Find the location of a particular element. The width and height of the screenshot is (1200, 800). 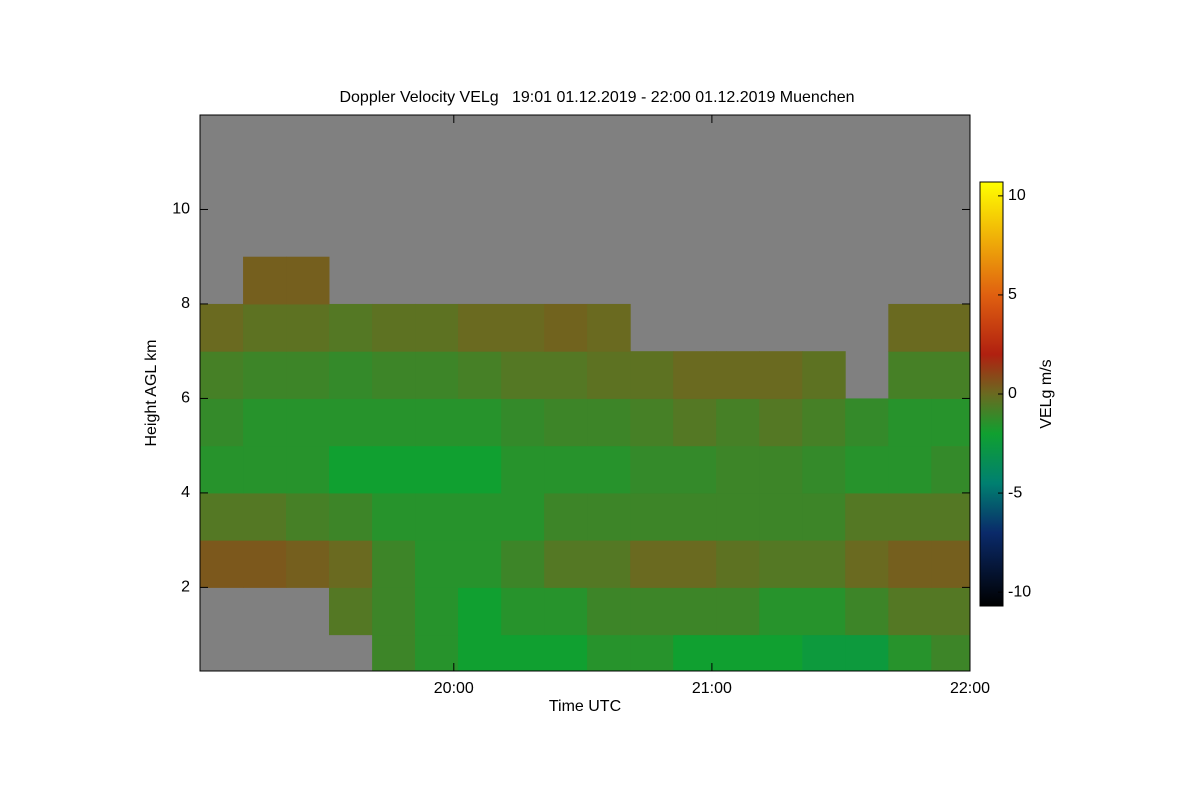

colorbar-tick-label: 10 is located at coordinates (1017, 195).